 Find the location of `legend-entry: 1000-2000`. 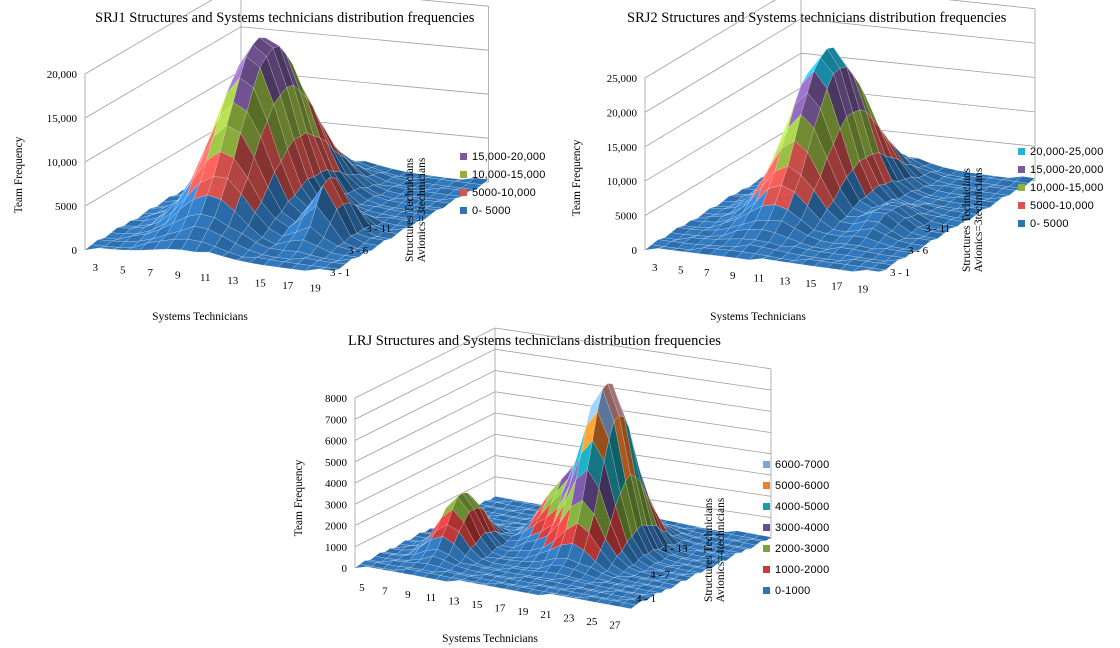

legend-entry: 1000-2000 is located at coordinates (802, 570).